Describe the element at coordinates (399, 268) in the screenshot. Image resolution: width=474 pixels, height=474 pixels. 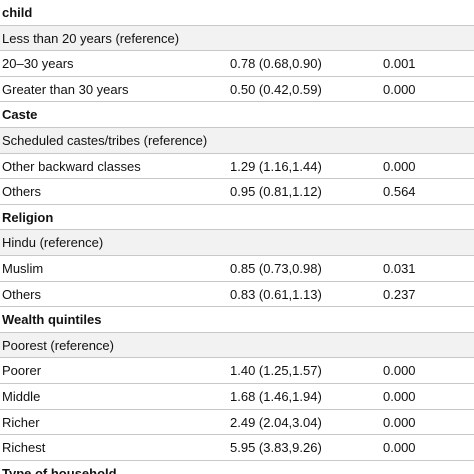
I see `p-value: 0.031` at that location.